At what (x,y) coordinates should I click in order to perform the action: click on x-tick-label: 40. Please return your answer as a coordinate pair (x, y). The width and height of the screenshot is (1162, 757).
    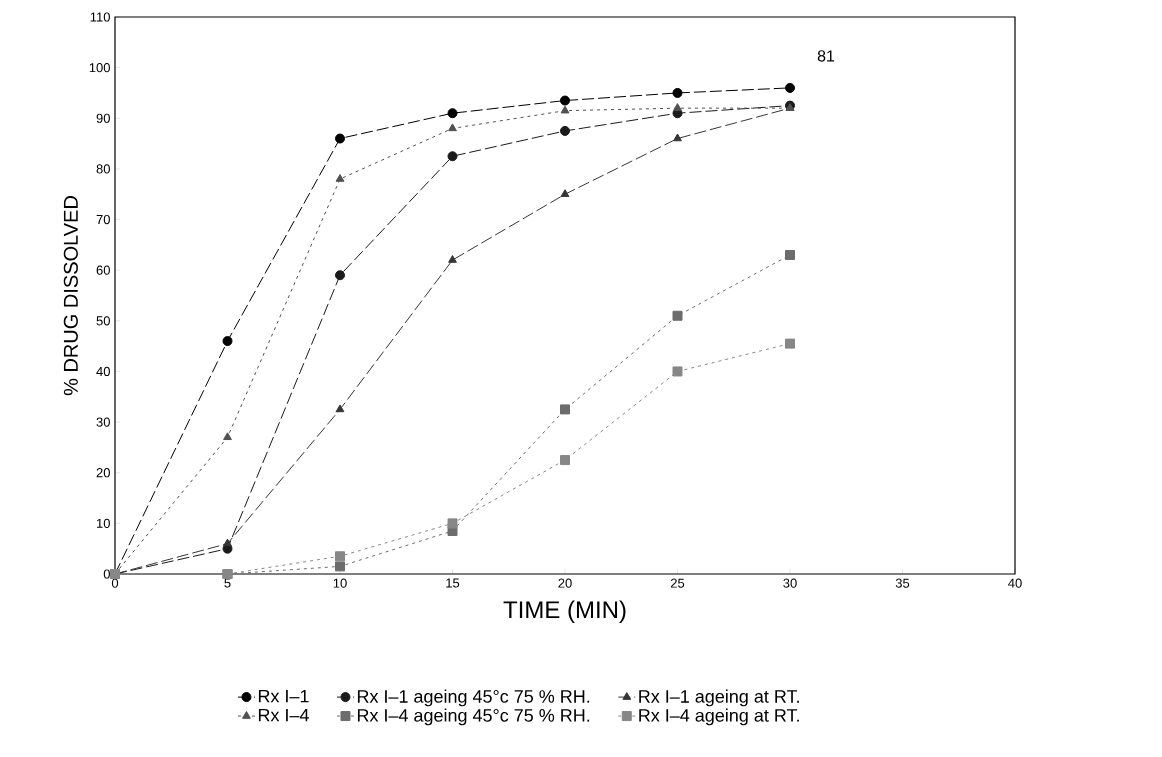
    Looking at the image, I should click on (1015, 583).